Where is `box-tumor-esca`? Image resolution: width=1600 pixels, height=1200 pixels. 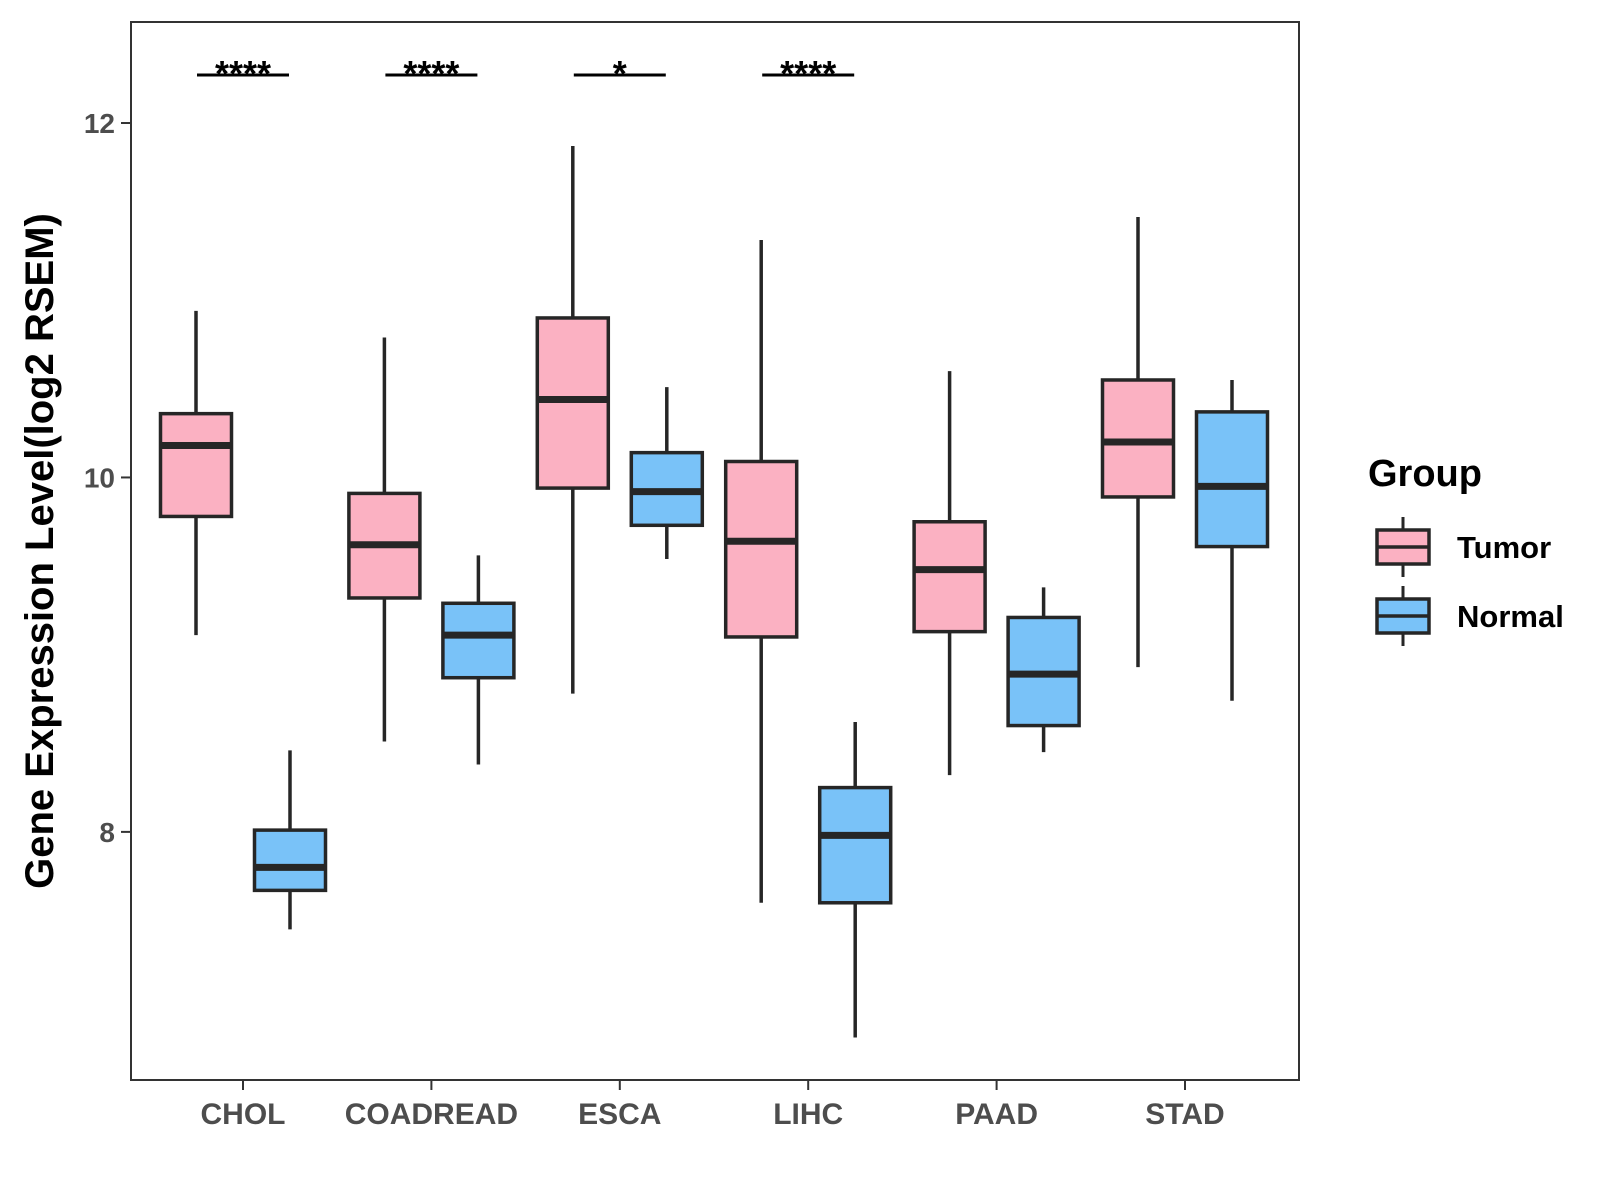
box-tumor-esca is located at coordinates (573, 420).